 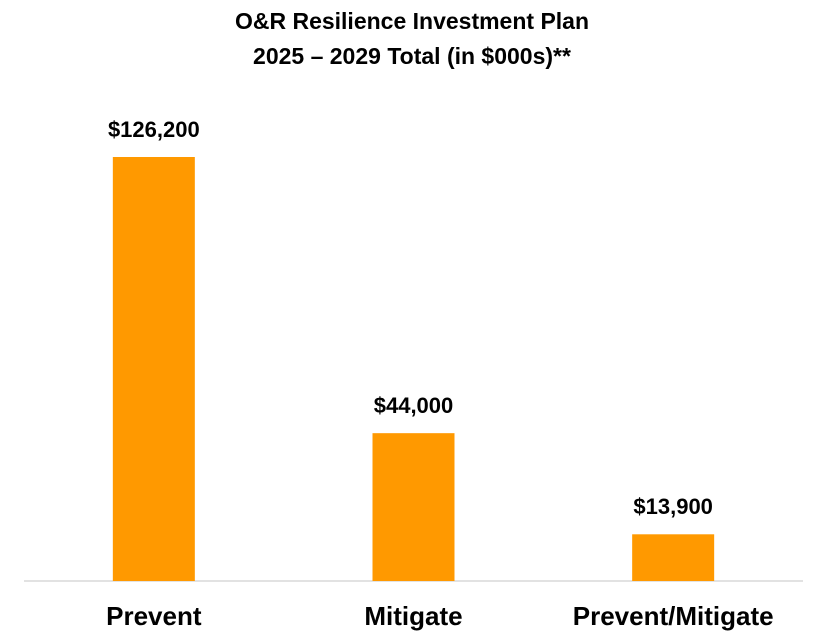 I want to click on x-tick-label: Prevent, so click(x=154, y=616).